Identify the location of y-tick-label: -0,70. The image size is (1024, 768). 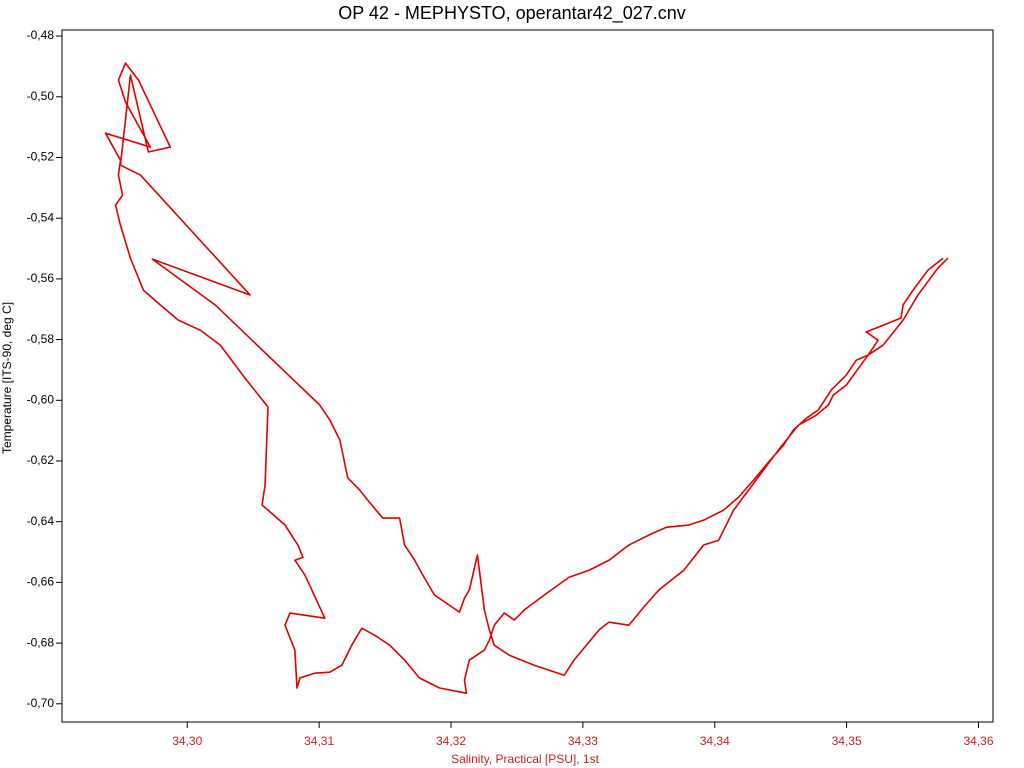
(41, 703).